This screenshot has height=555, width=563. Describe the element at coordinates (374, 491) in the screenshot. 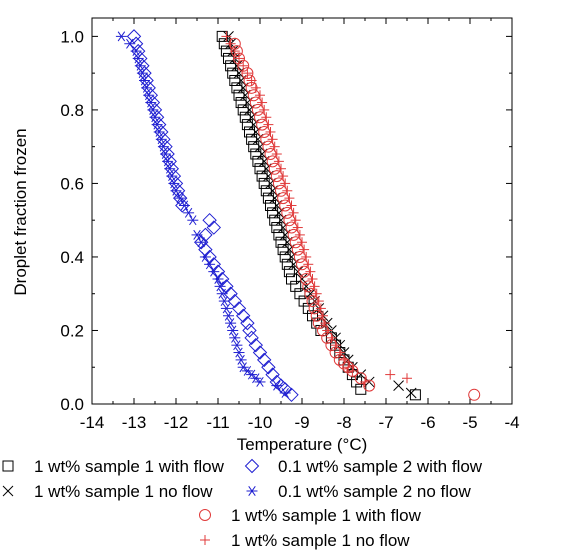

I see `legend-label: 0.1 wt% sample 2 no flow` at that location.